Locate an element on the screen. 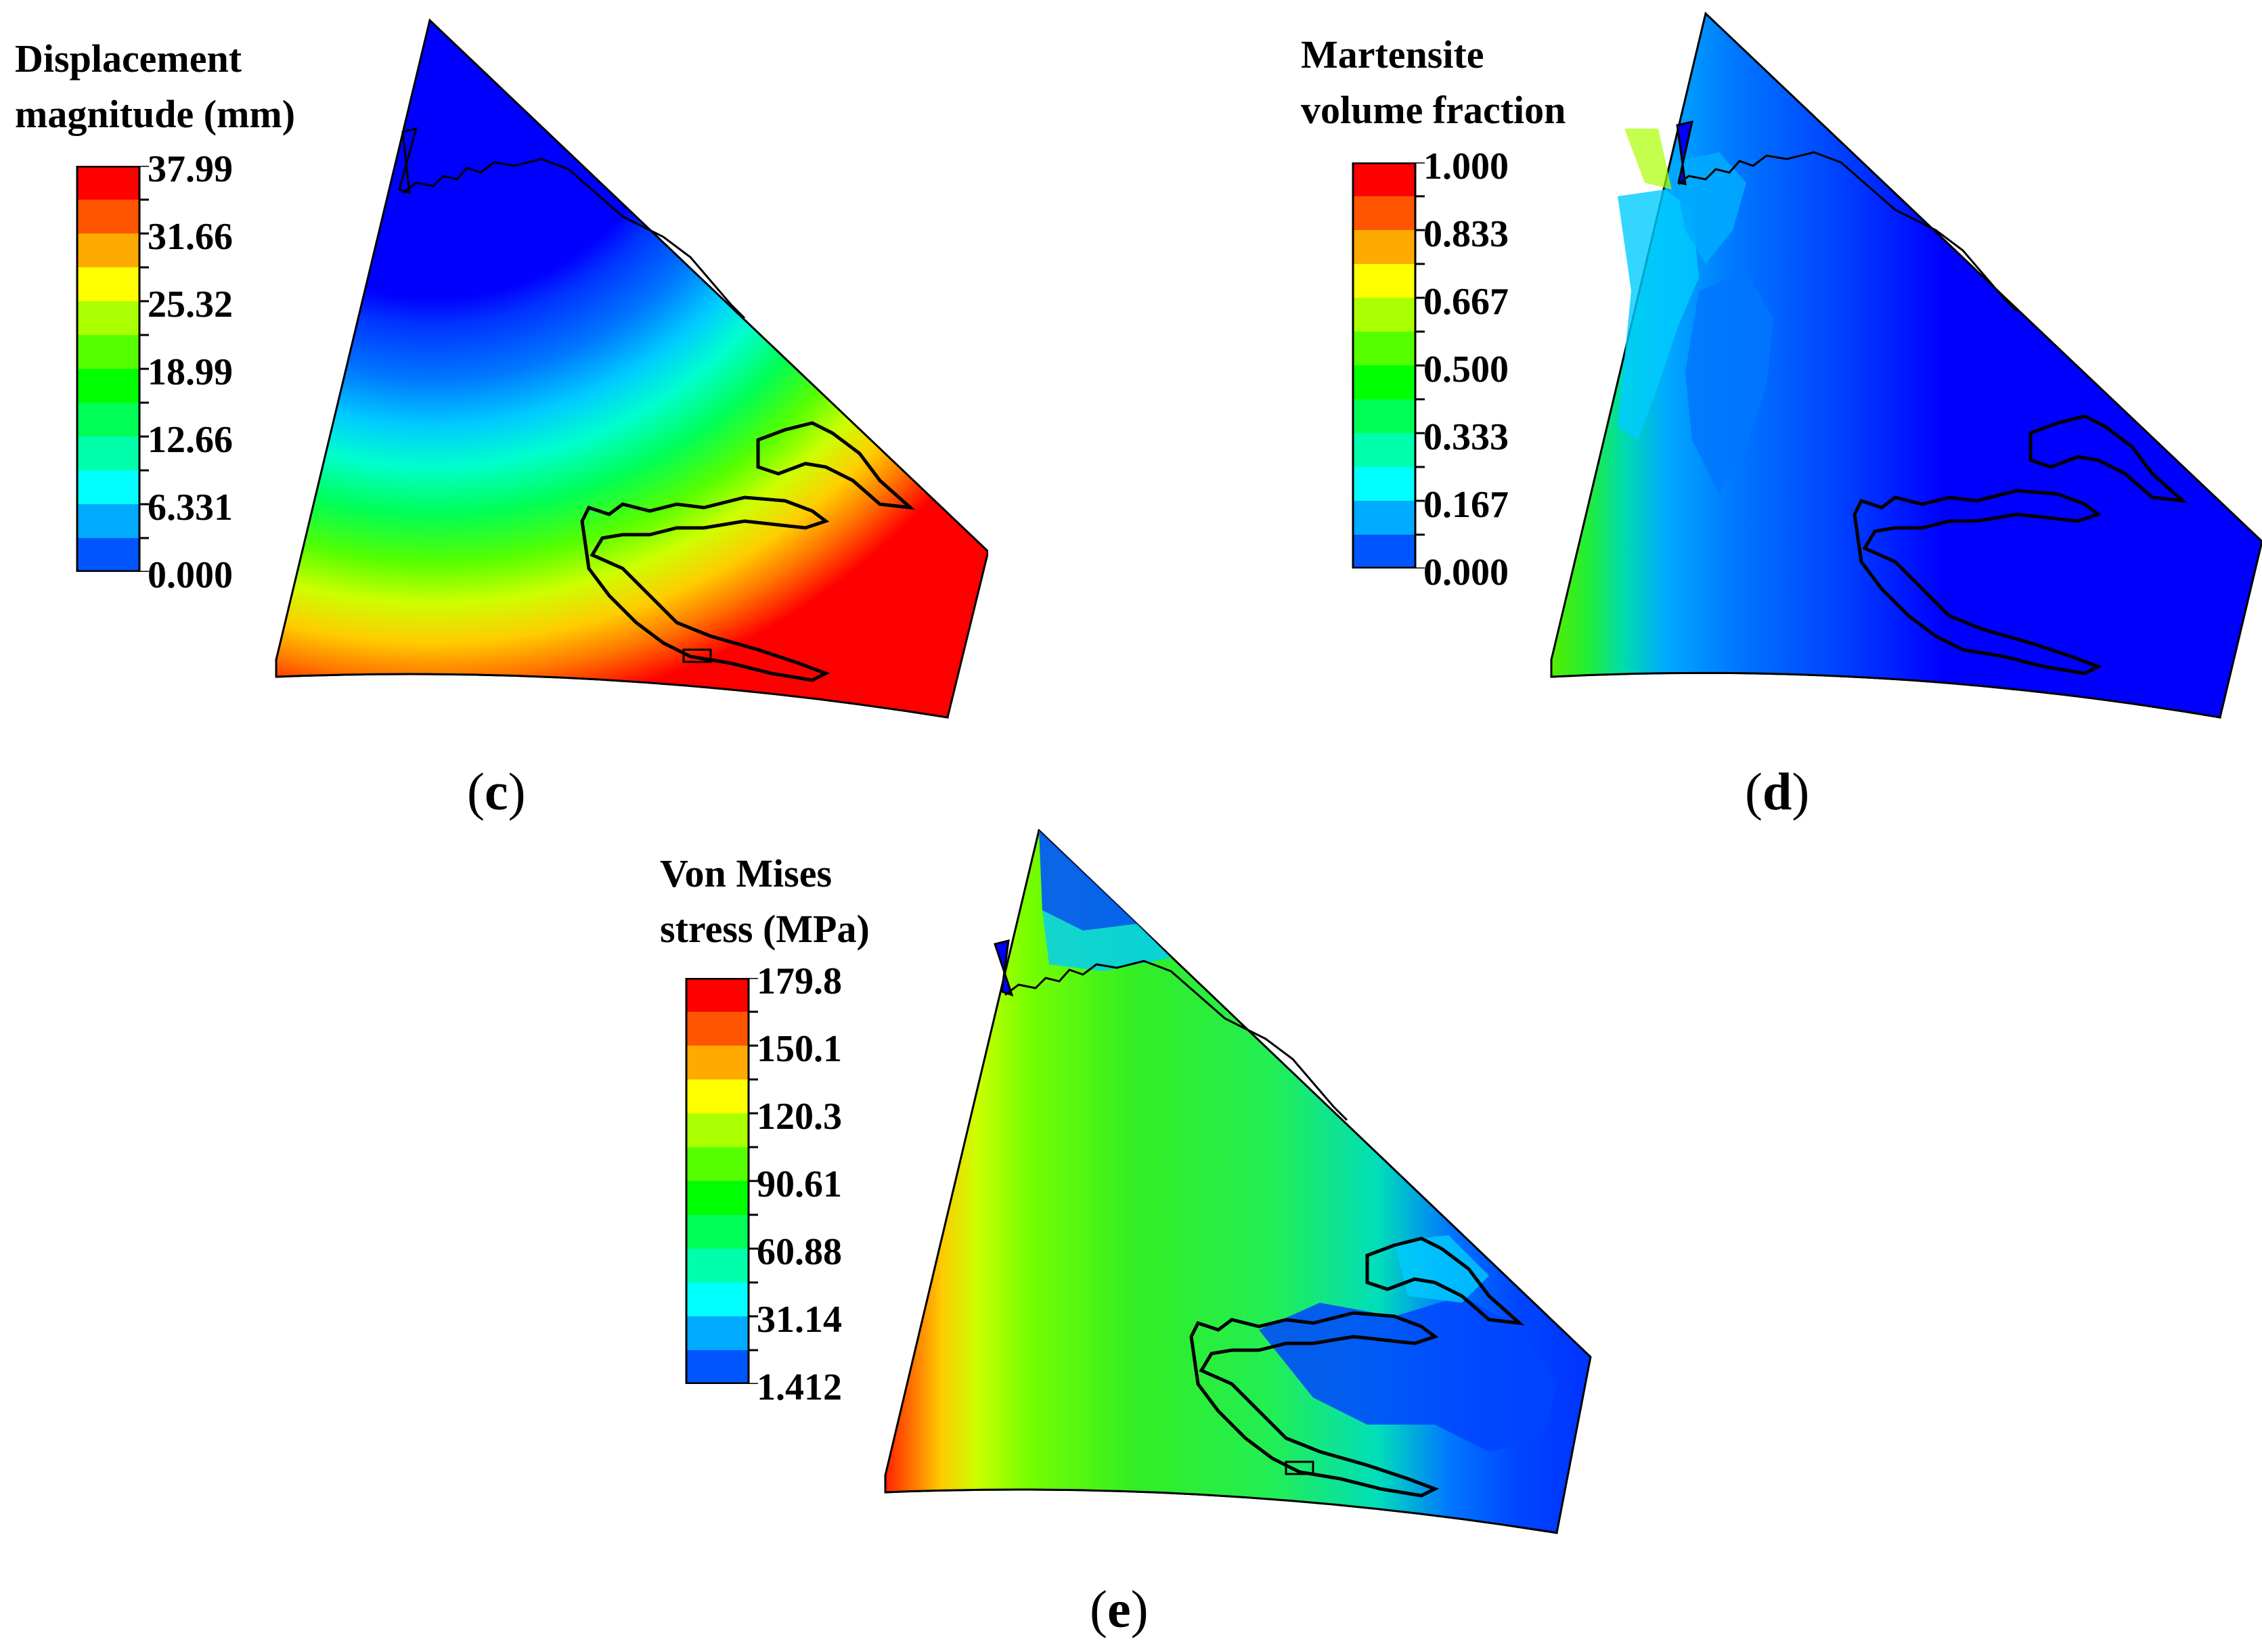 Image resolution: width=2262 pixels, height=1652 pixels. legend-label: 1.412 is located at coordinates (799, 1387).